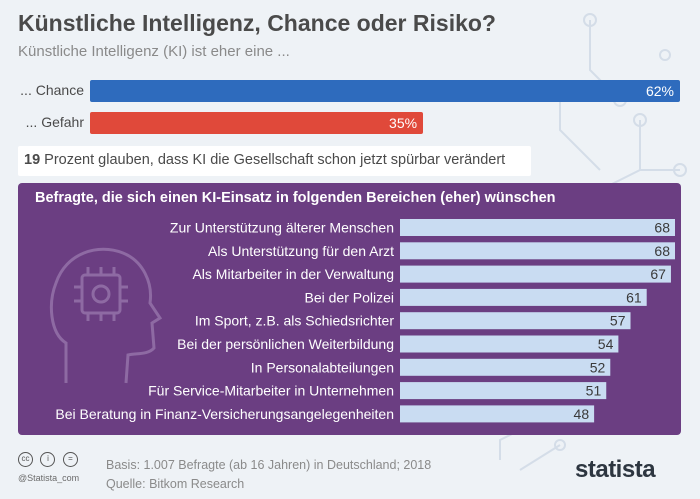  I want to click on bar-value-chance: 62%, so click(659, 91).